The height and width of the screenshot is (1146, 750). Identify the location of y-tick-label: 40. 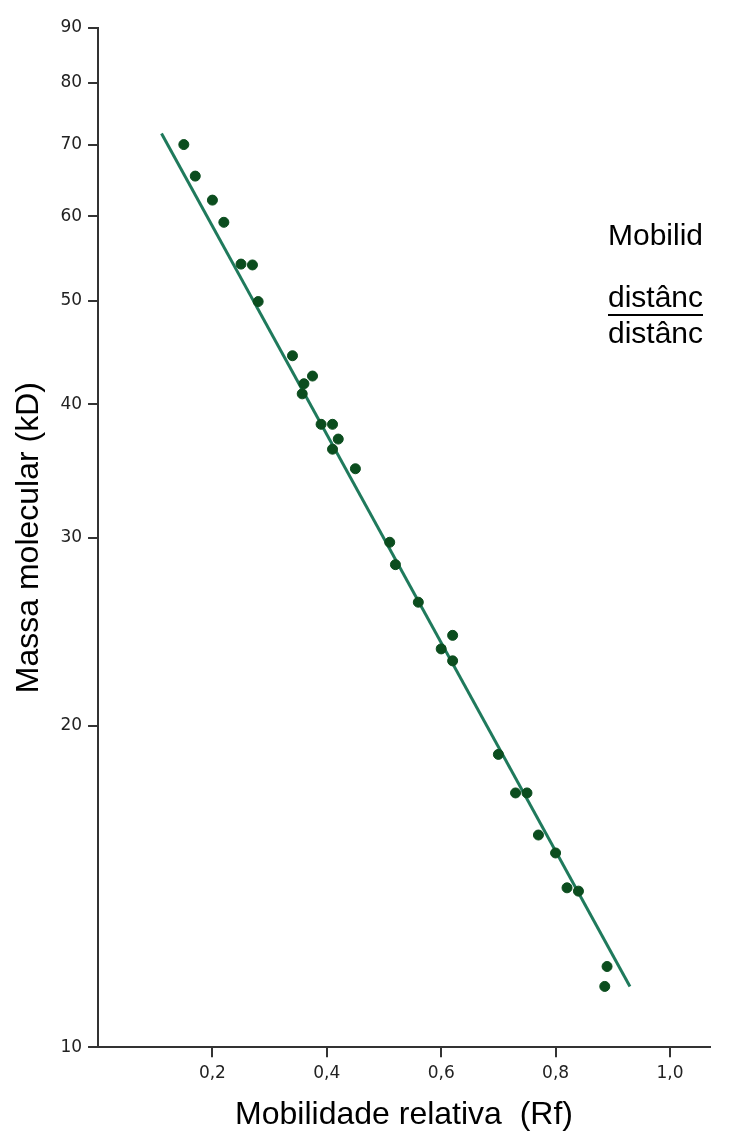
(71, 402).